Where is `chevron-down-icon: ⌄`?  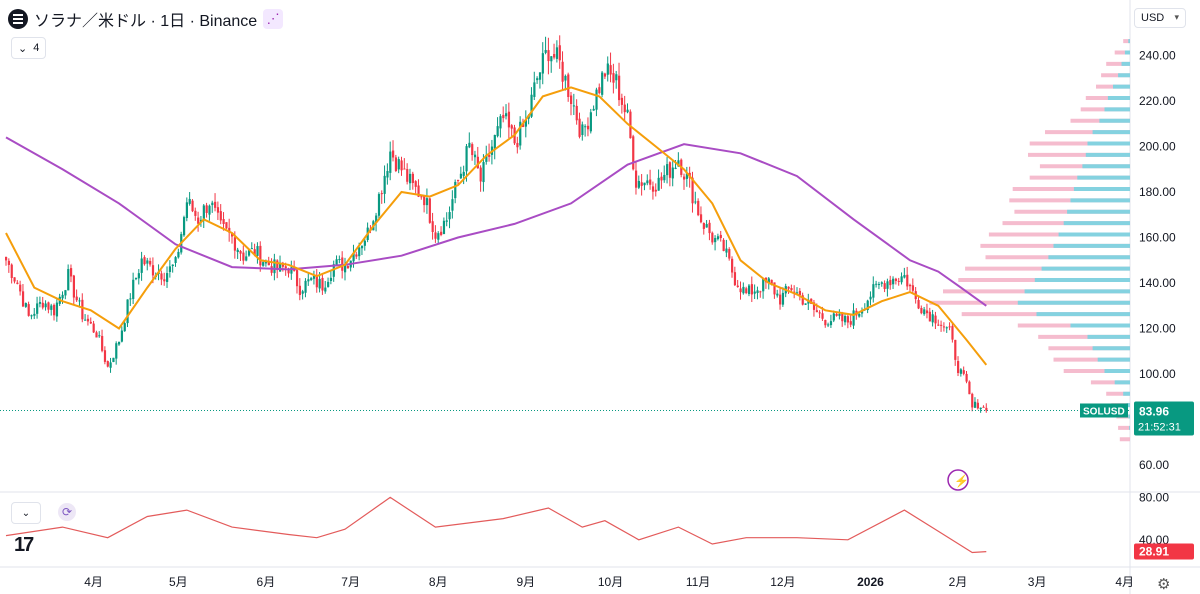
chevron-down-icon: ⌄ is located at coordinates (23, 48).